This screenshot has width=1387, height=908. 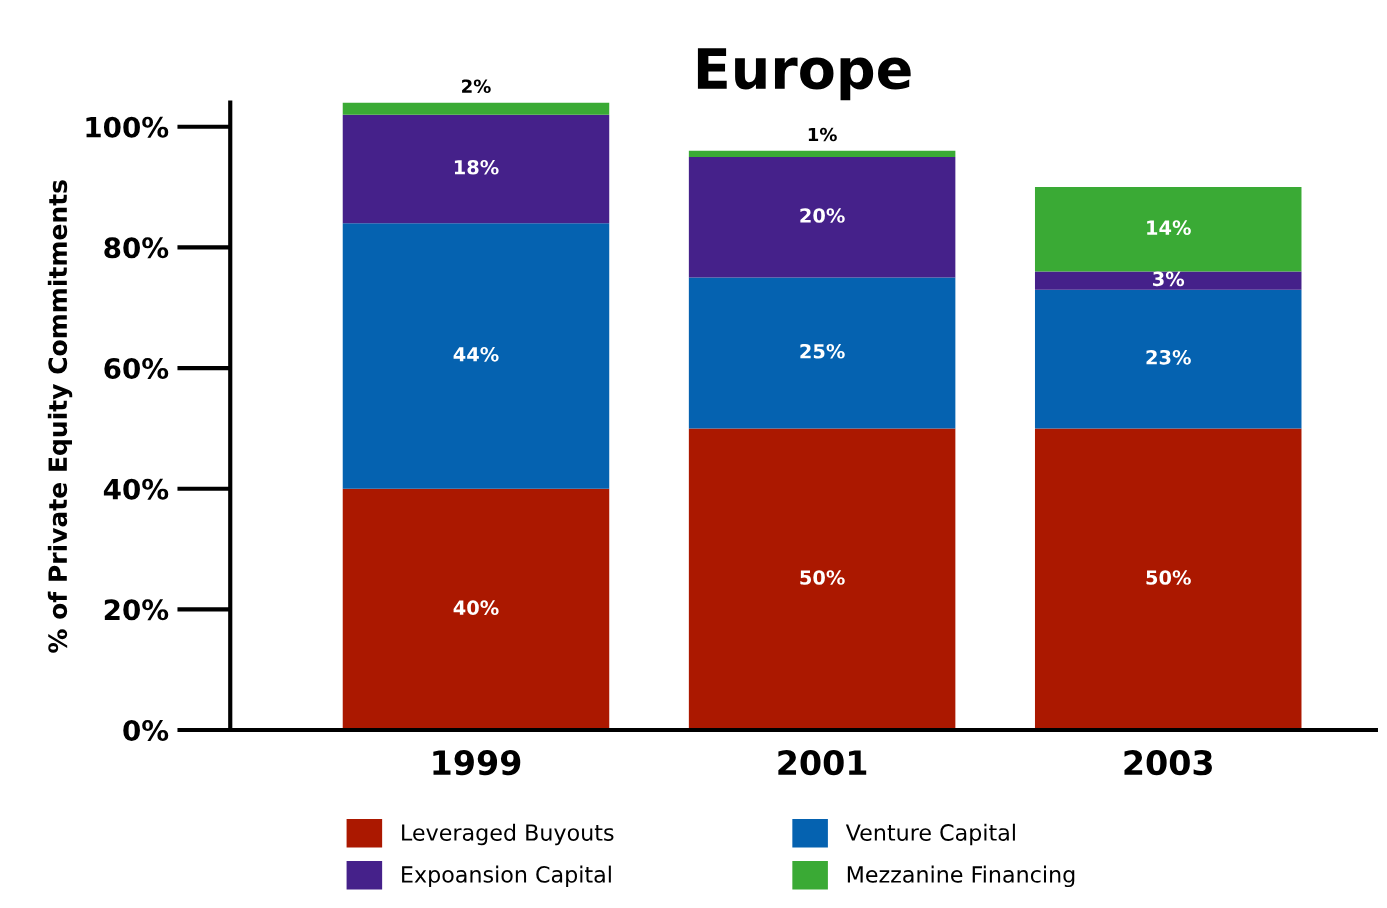 What do you see at coordinates (506, 876) in the screenshot?
I see `legend-label: Expoansion Capital` at bounding box center [506, 876].